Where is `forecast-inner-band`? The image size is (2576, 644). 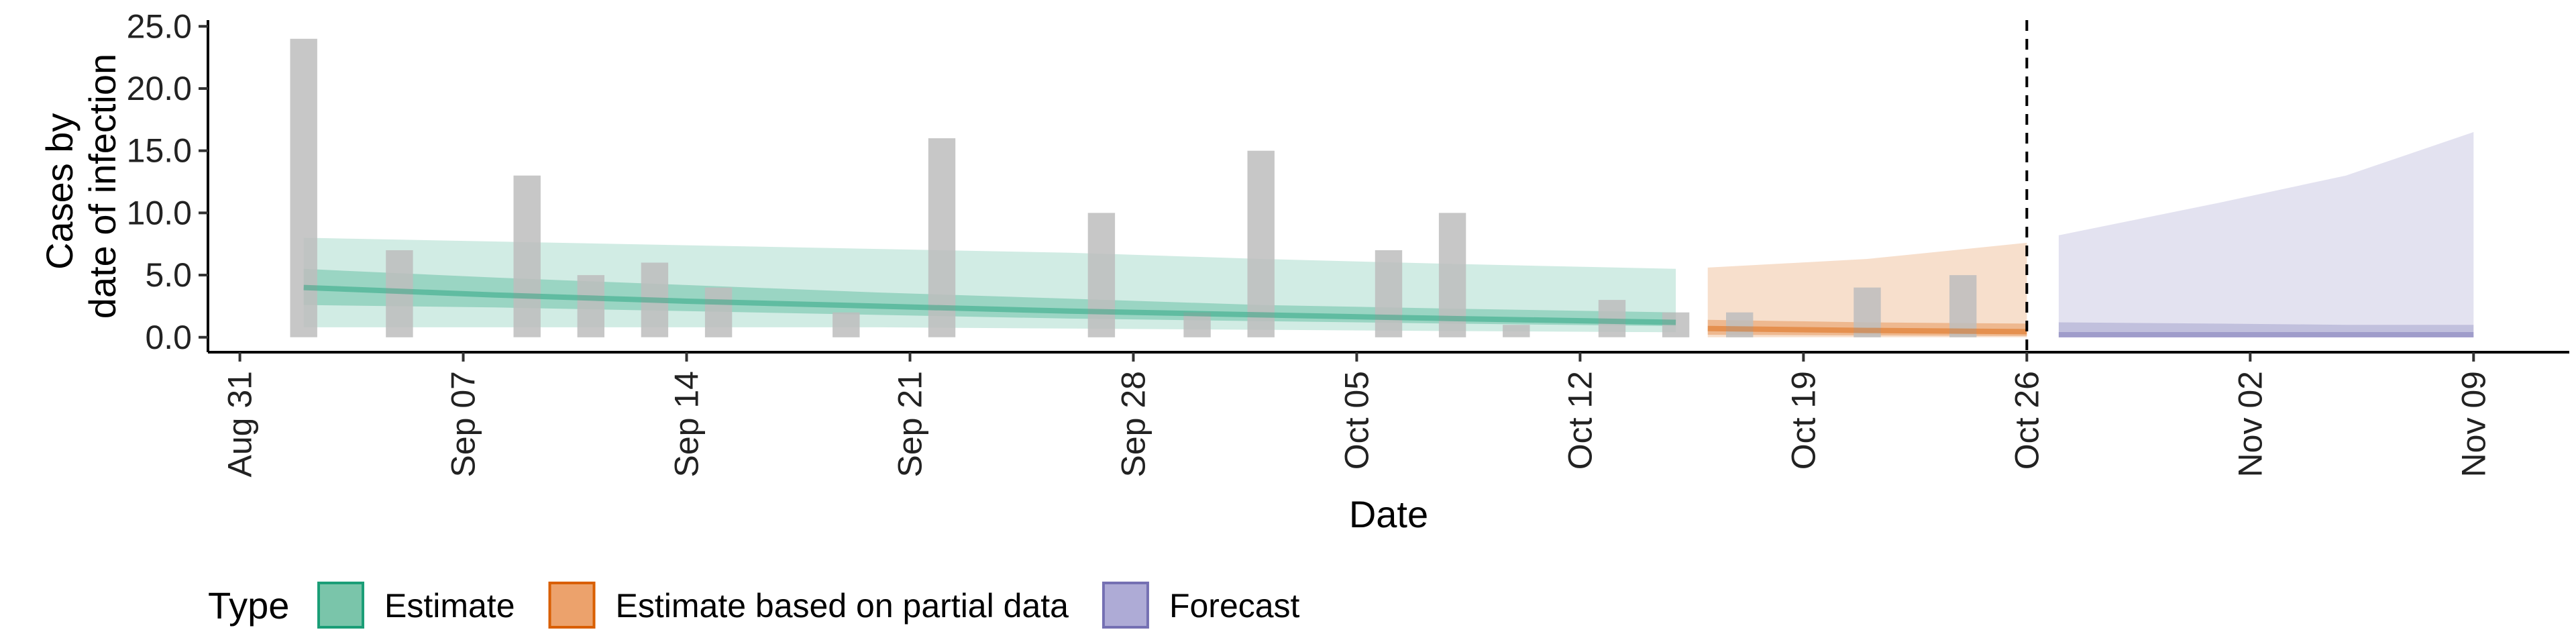 forecast-inner-band is located at coordinates (2266, 329).